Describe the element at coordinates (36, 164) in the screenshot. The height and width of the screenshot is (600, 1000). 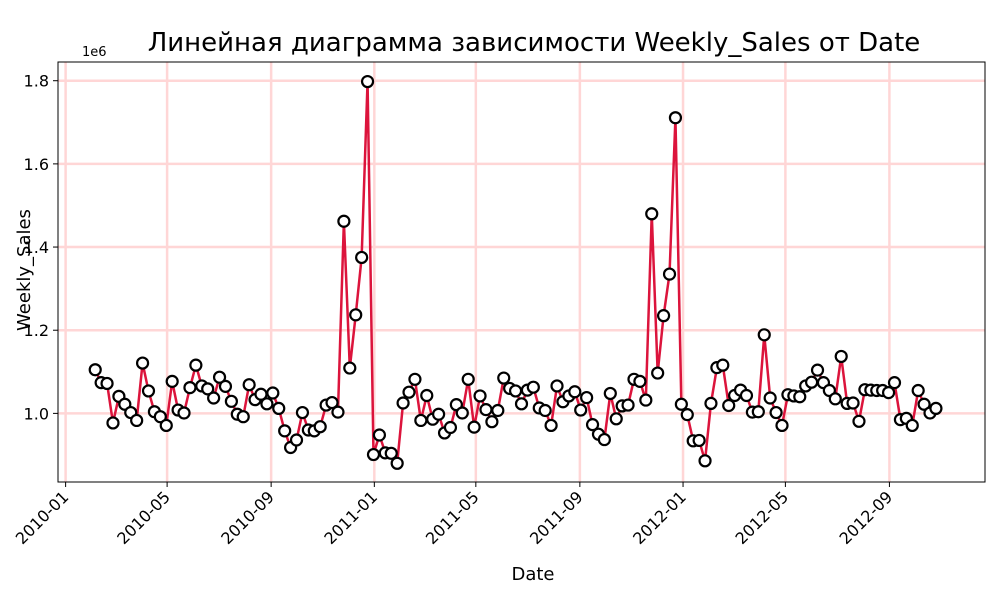
I see `y-tick-label: 1.6` at that location.